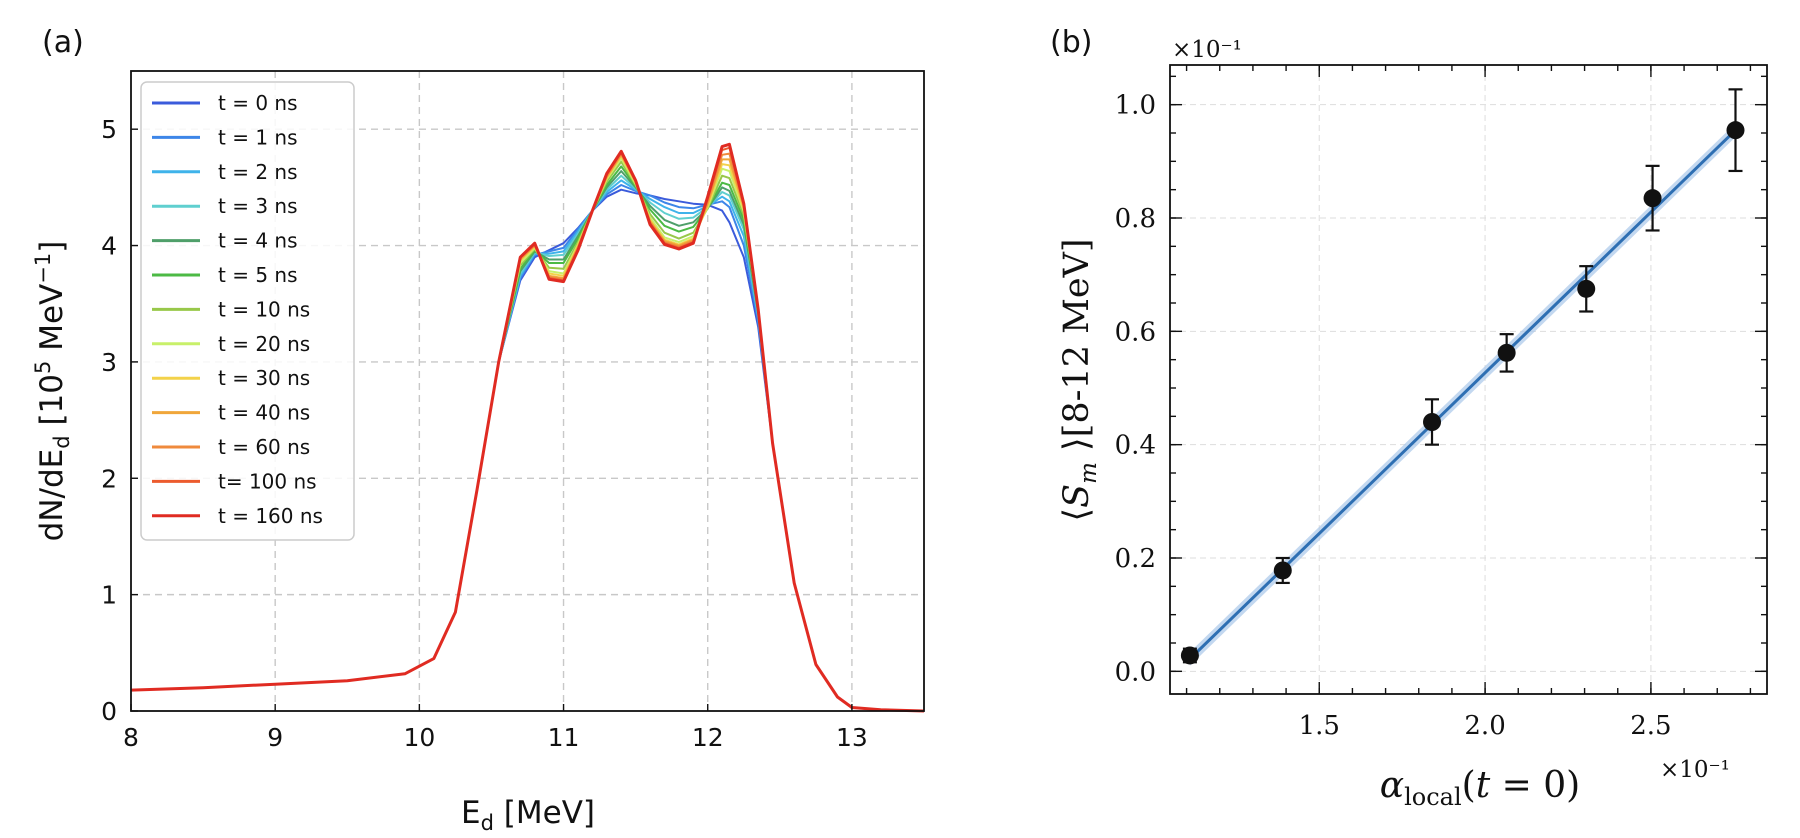 This screenshot has height=838, width=1800. What do you see at coordinates (270, 516) in the screenshot?
I see `legend-label: t = 160 ns` at bounding box center [270, 516].